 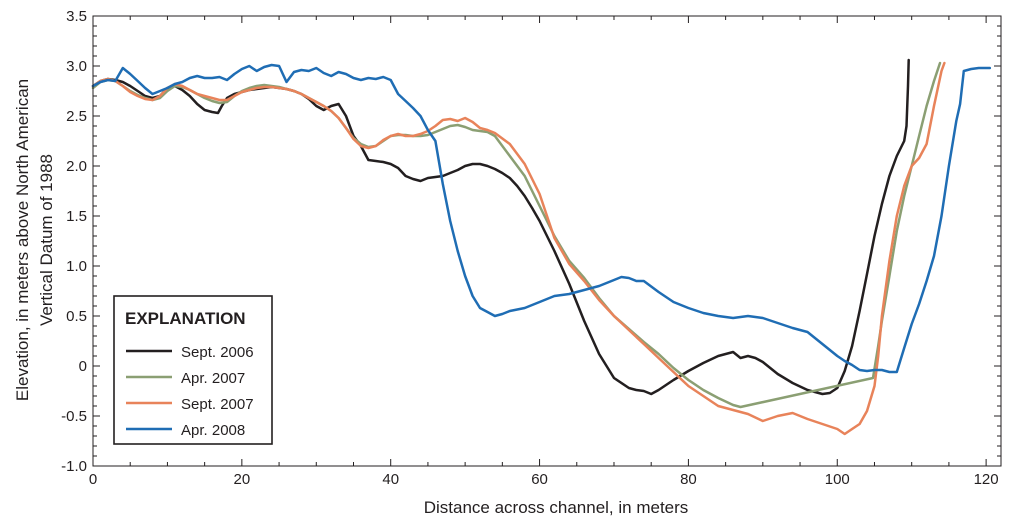 I want to click on legend-label-apr-2008: Apr. 2008, so click(x=213, y=430).